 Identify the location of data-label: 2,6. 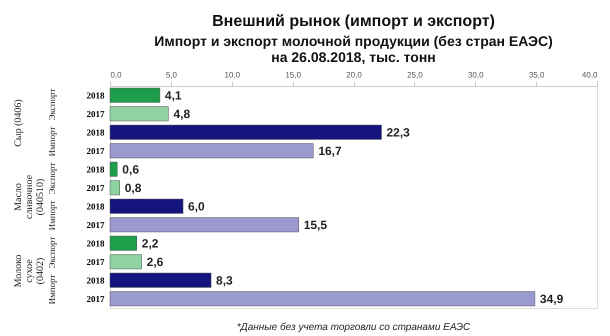
(155, 261).